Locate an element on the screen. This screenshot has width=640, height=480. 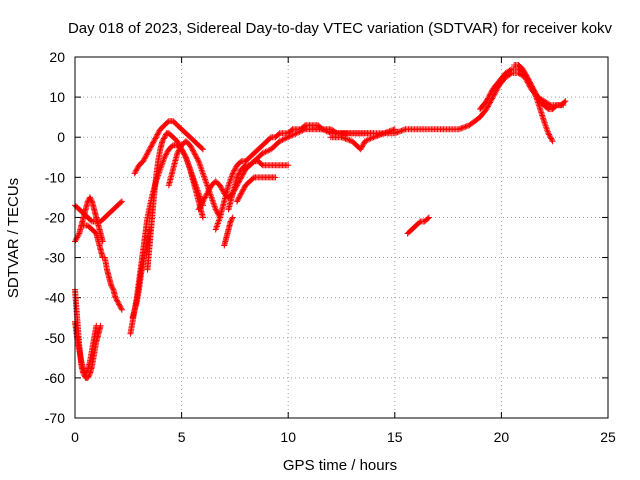
y-tick-label: -70 is located at coordinates (55, 418).